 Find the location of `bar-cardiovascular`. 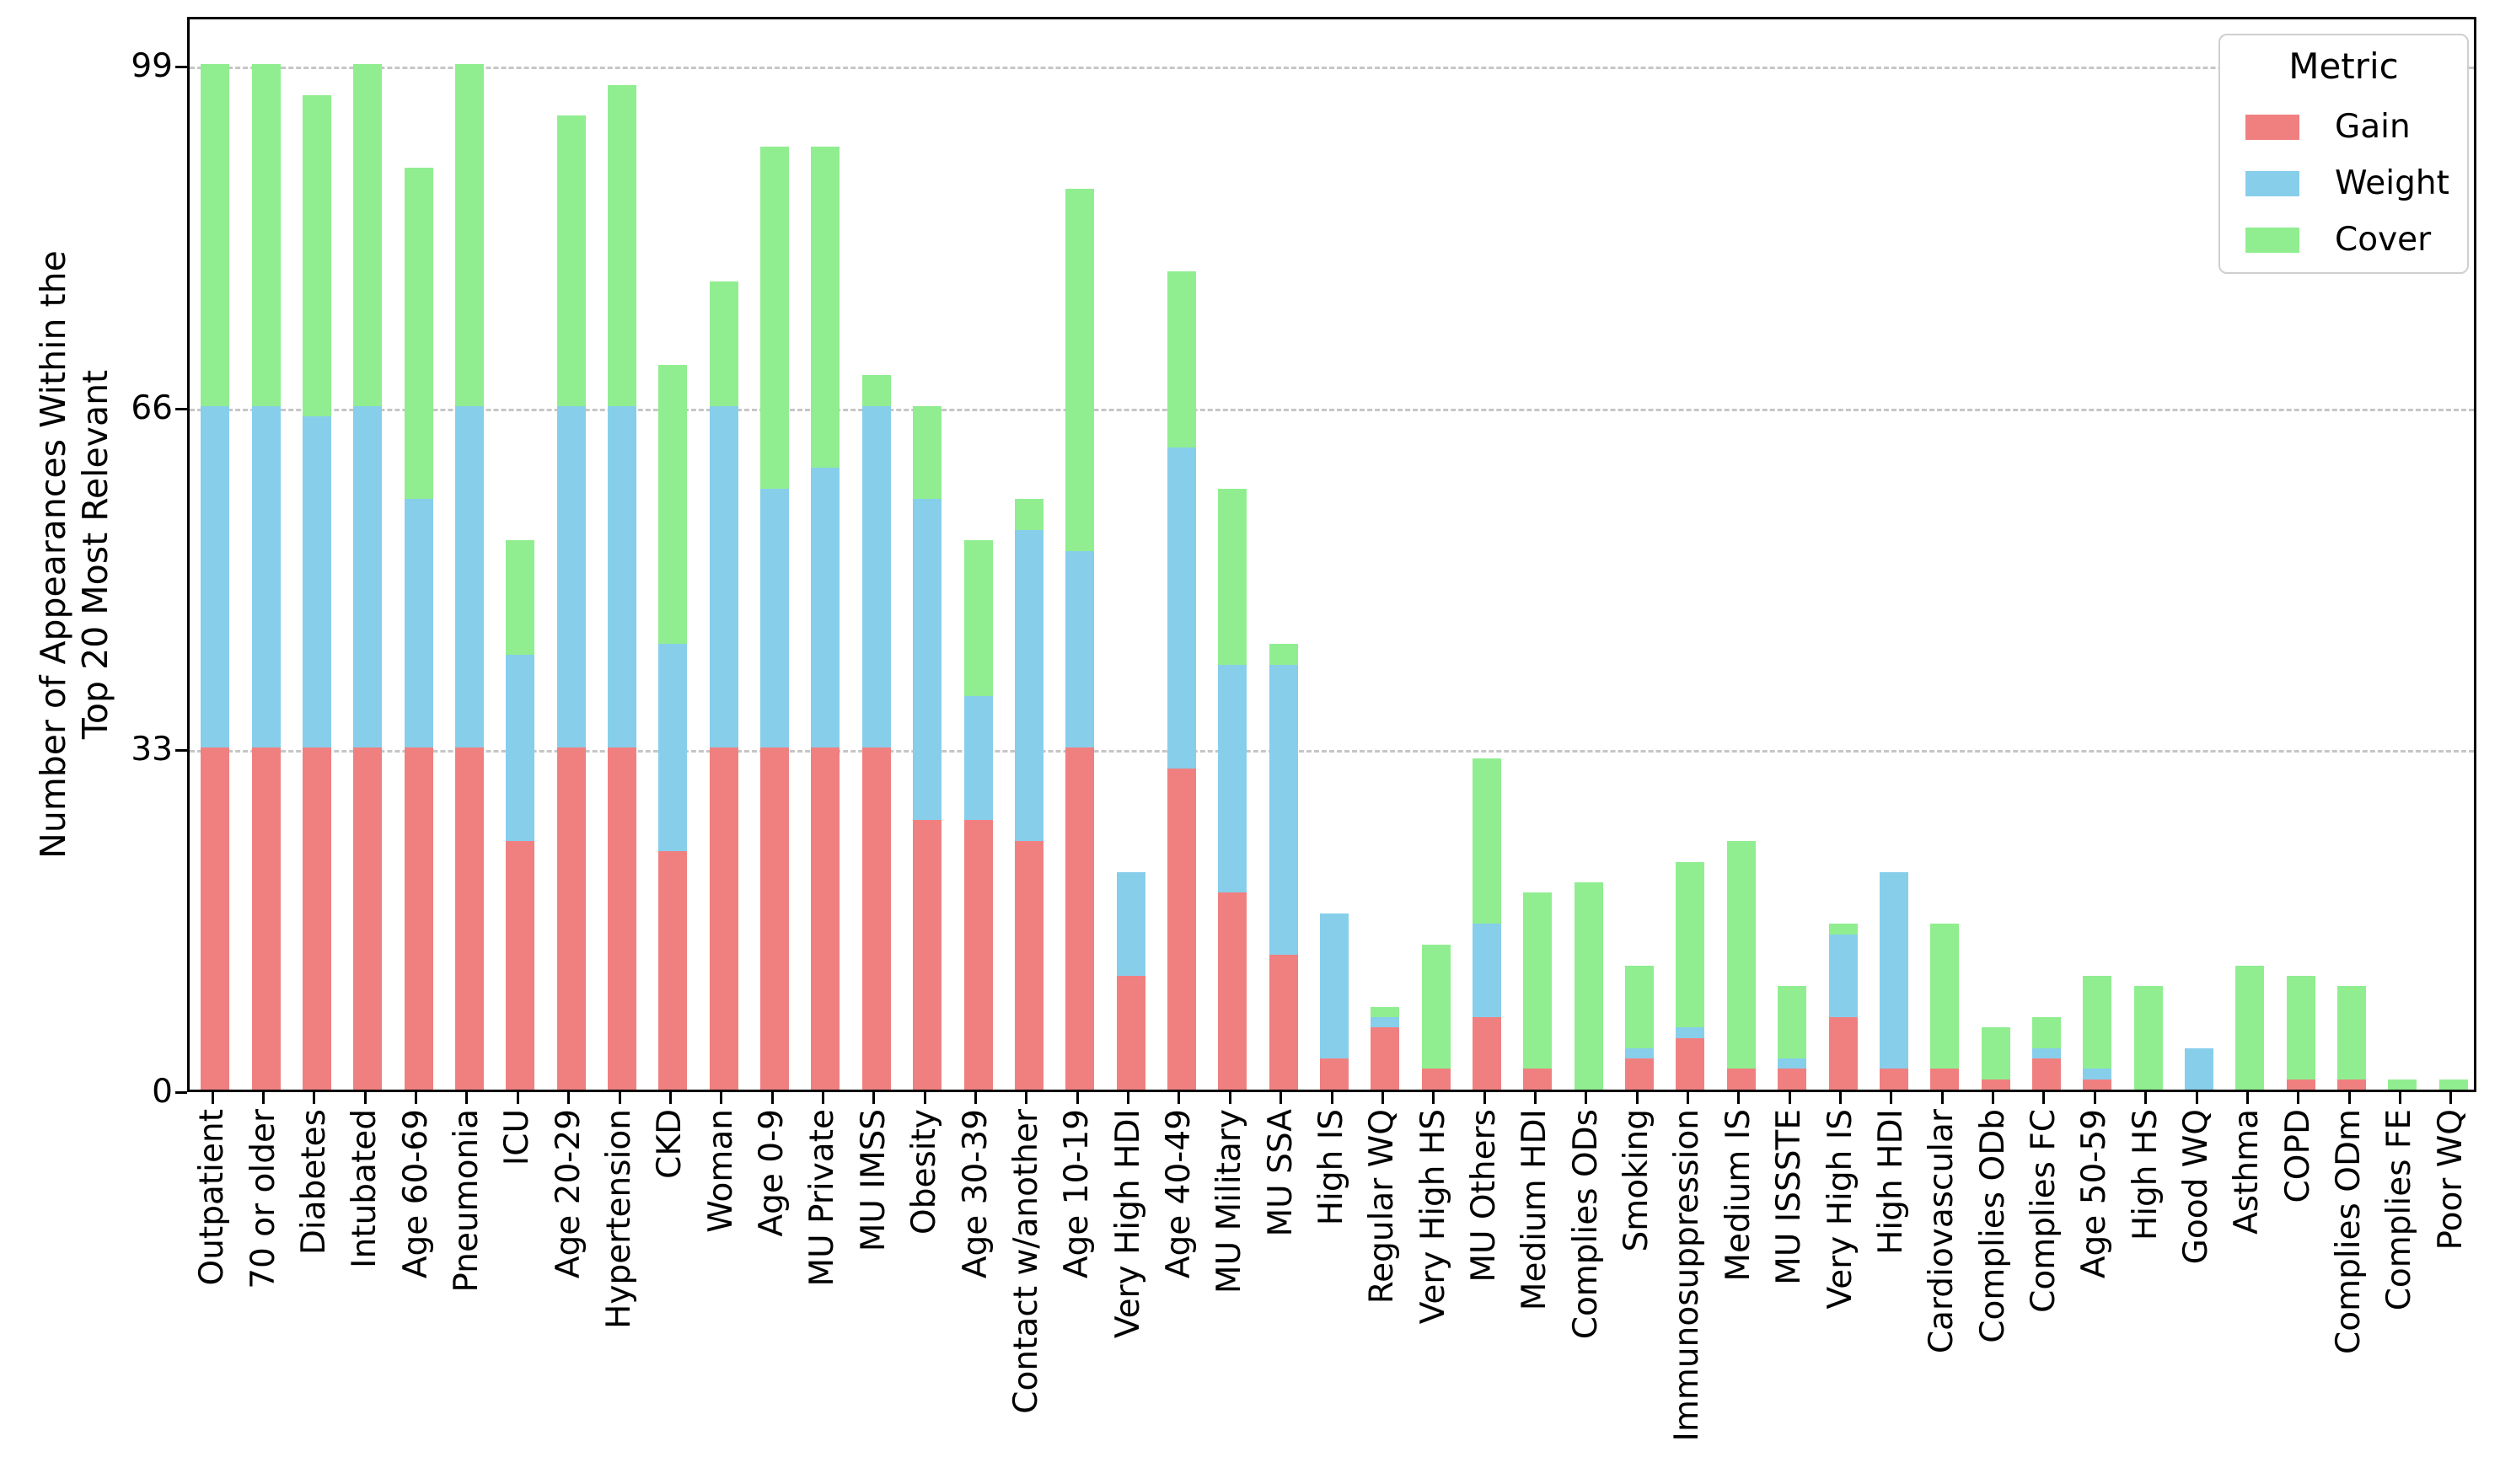

bar-cardiovascular is located at coordinates (1945, 554).